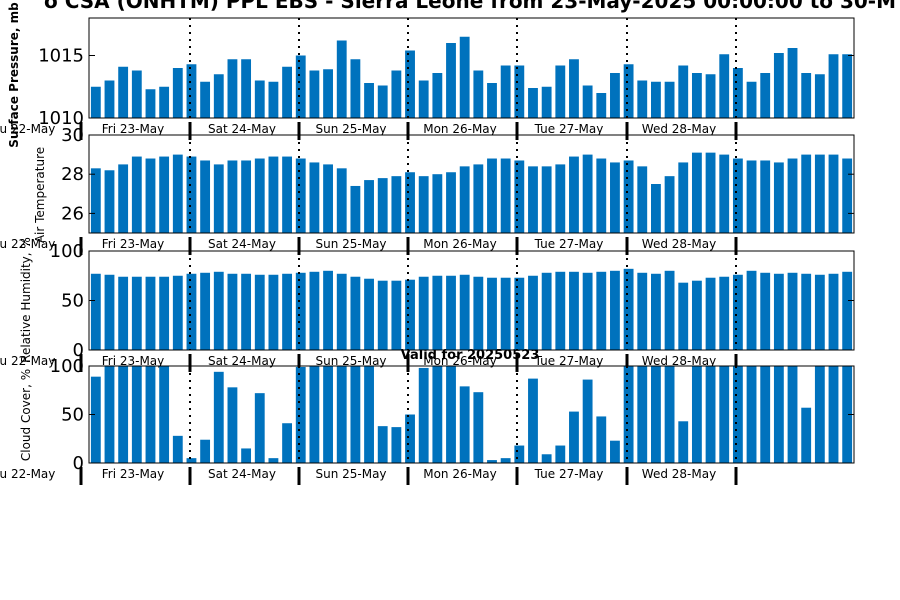 This screenshot has height=600, width=900. Describe the element at coordinates (72, 301) in the screenshot. I see `ytick-label-p3-1: 50` at that location.